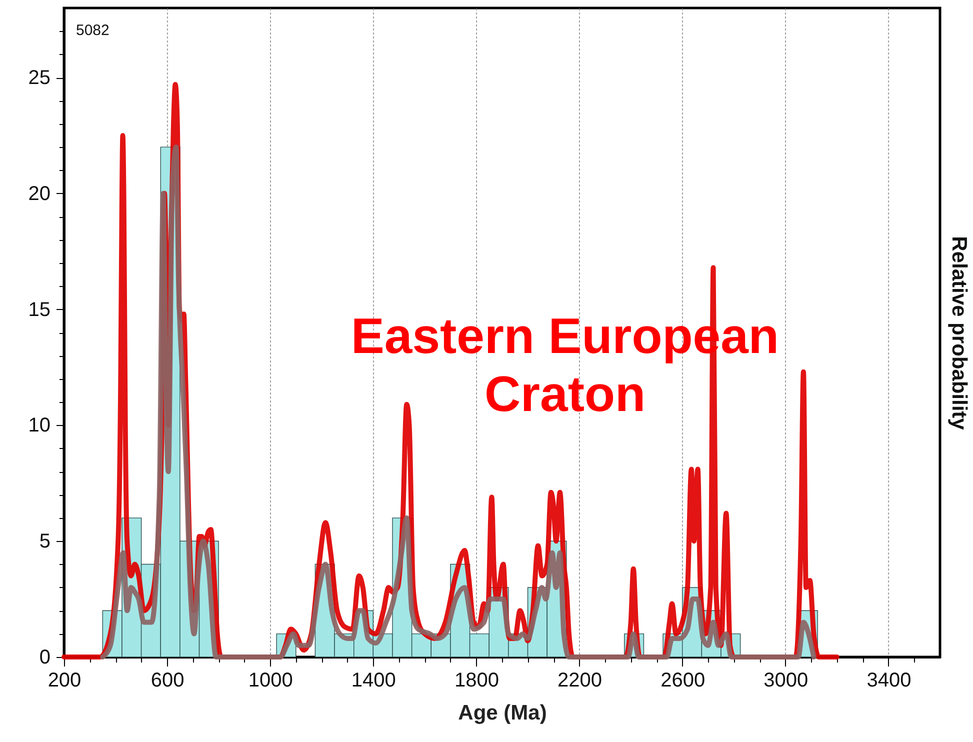 This screenshot has width=973, height=742. What do you see at coordinates (683, 681) in the screenshot?
I see `x-tick-label: 2600` at bounding box center [683, 681].